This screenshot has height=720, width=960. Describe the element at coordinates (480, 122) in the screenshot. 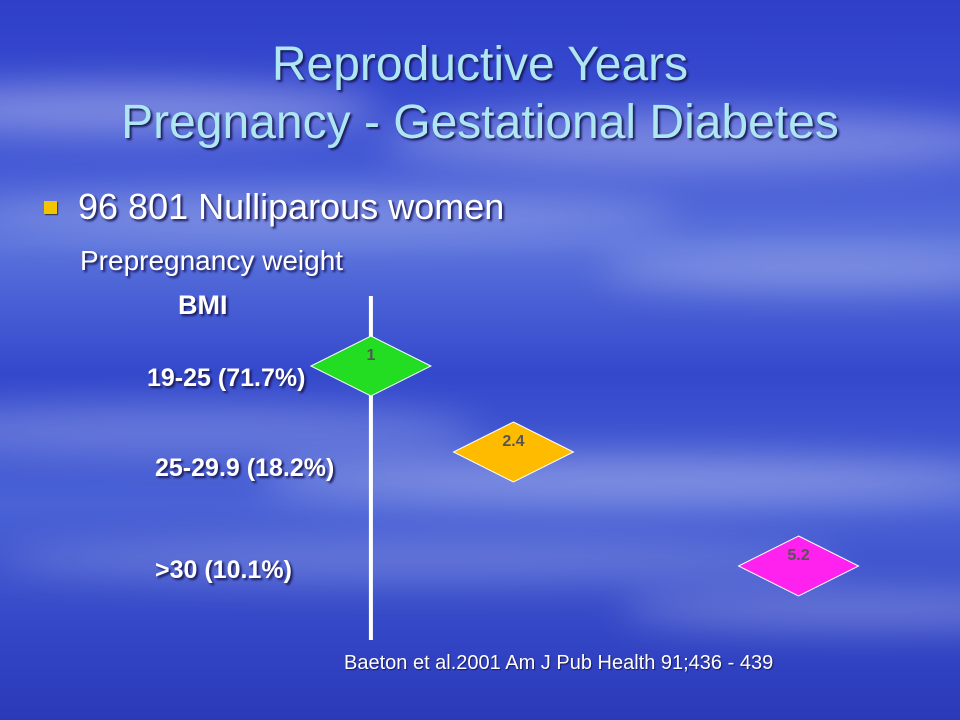

I see `title-line-2: Pregnancy - Gestational Diabetes` at that location.